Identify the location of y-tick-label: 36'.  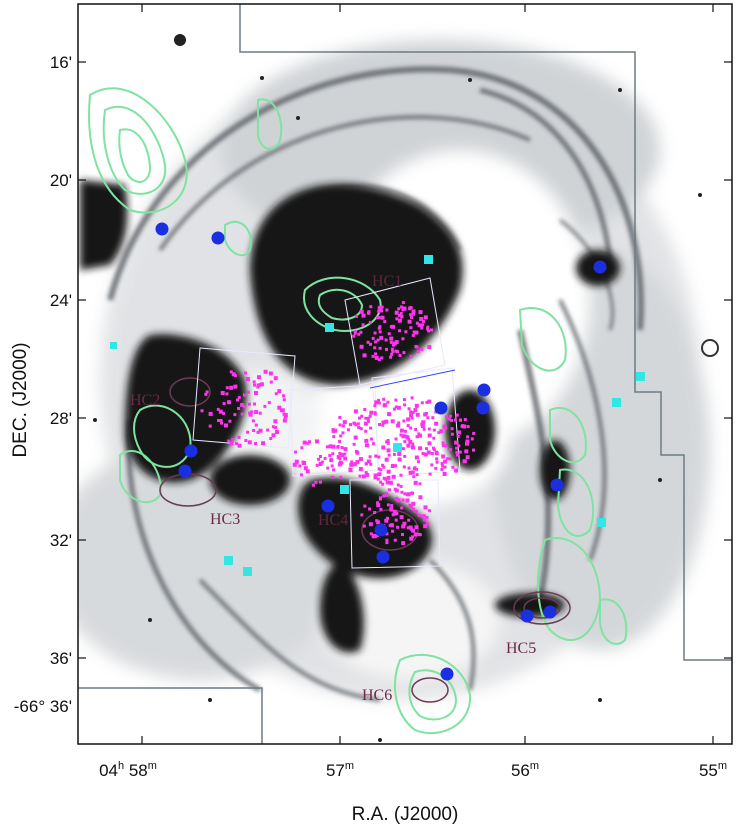
(61, 658).